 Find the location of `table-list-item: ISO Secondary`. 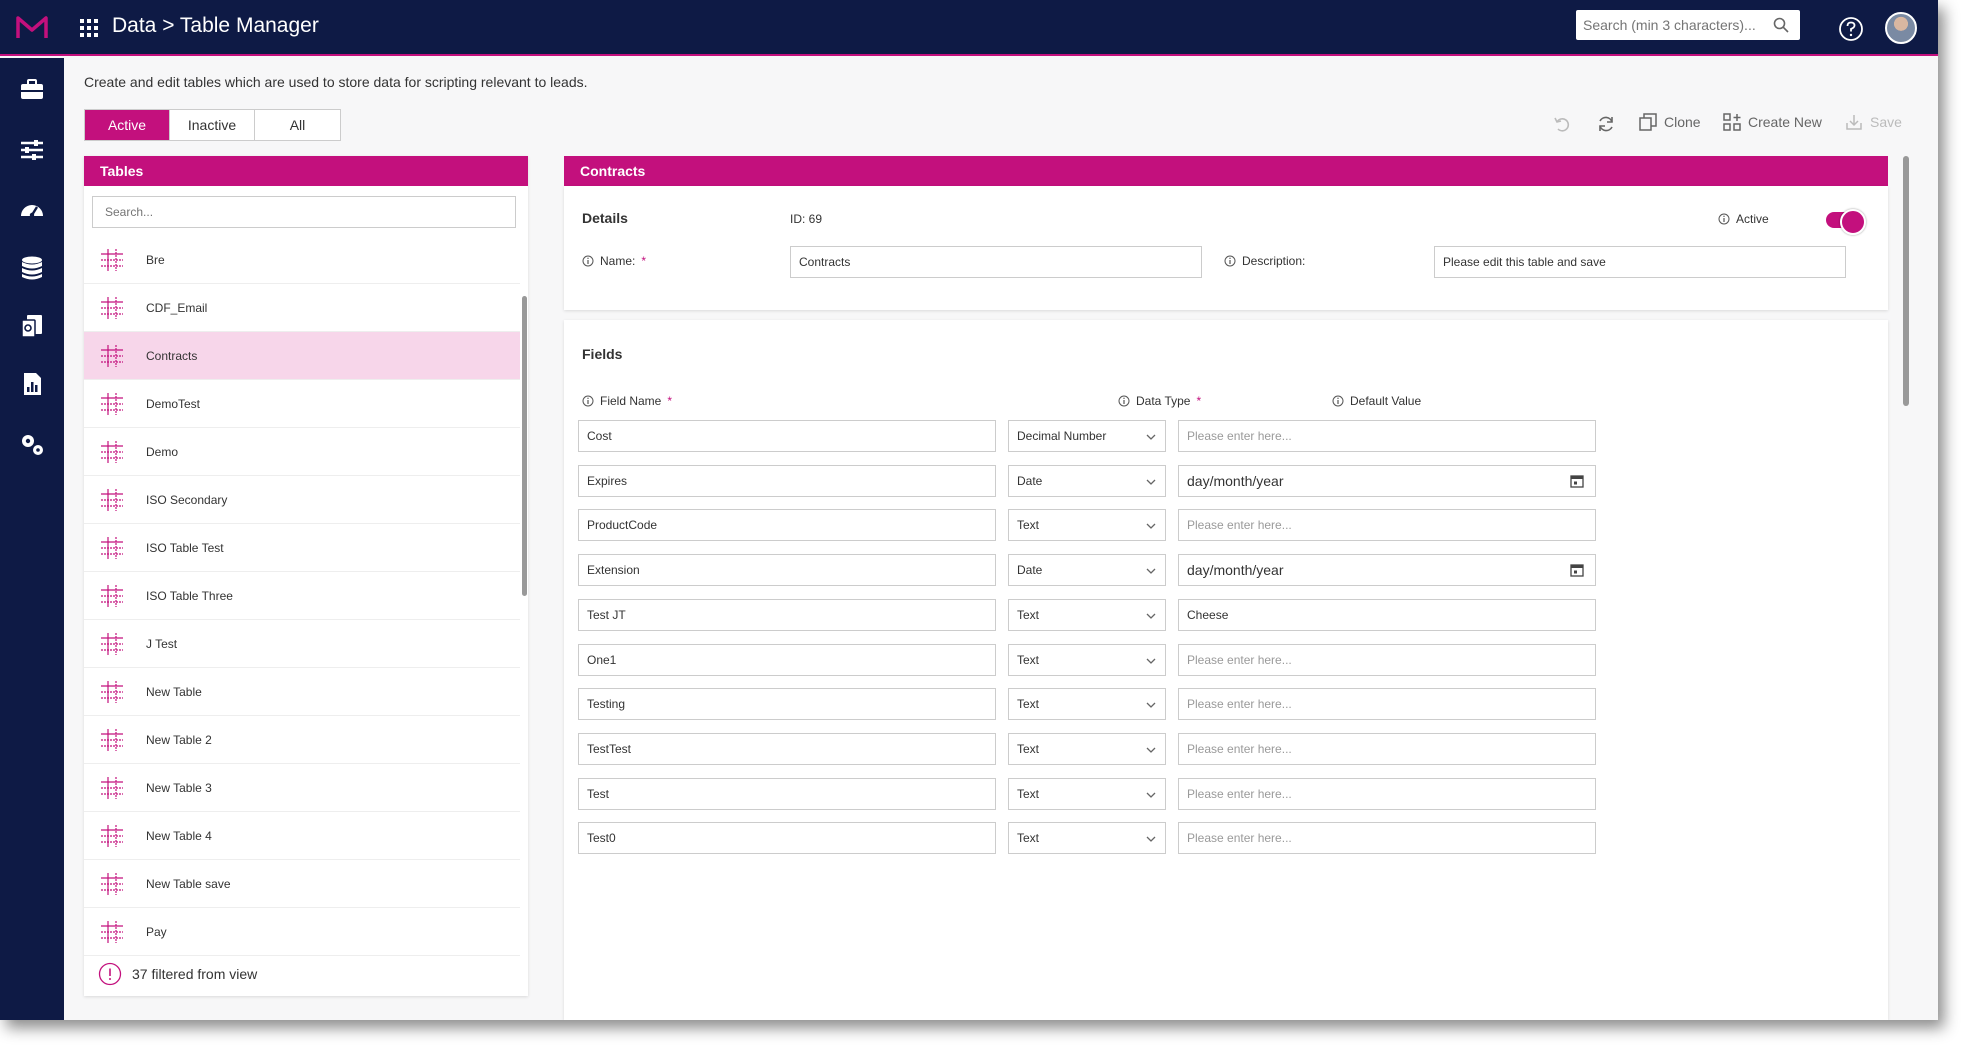

table-list-item: ISO Secondary is located at coordinates (302, 500).